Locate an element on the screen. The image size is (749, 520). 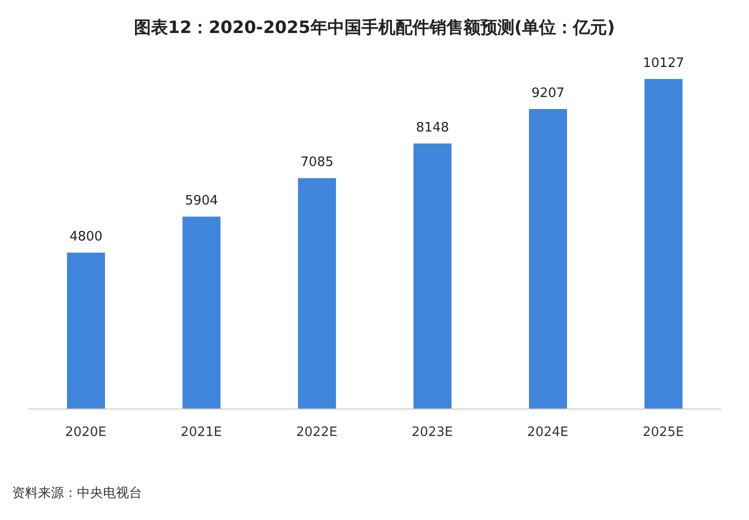
data-label: 9207 is located at coordinates (548, 93).